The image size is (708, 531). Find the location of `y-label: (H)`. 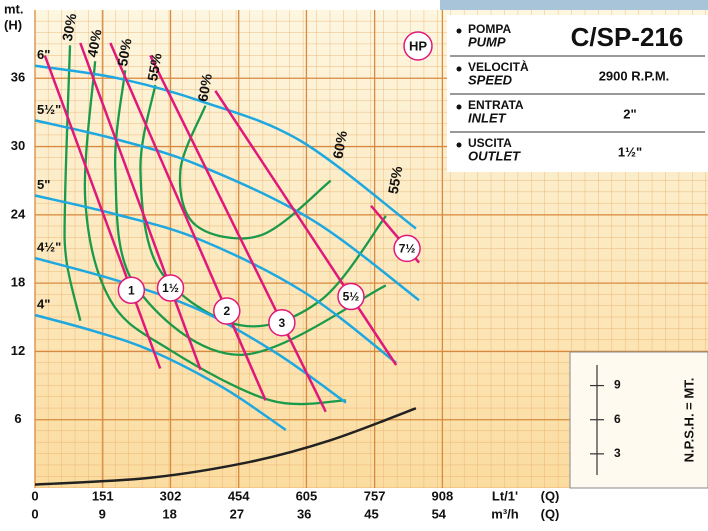

y-label: (H) is located at coordinates (13, 24).